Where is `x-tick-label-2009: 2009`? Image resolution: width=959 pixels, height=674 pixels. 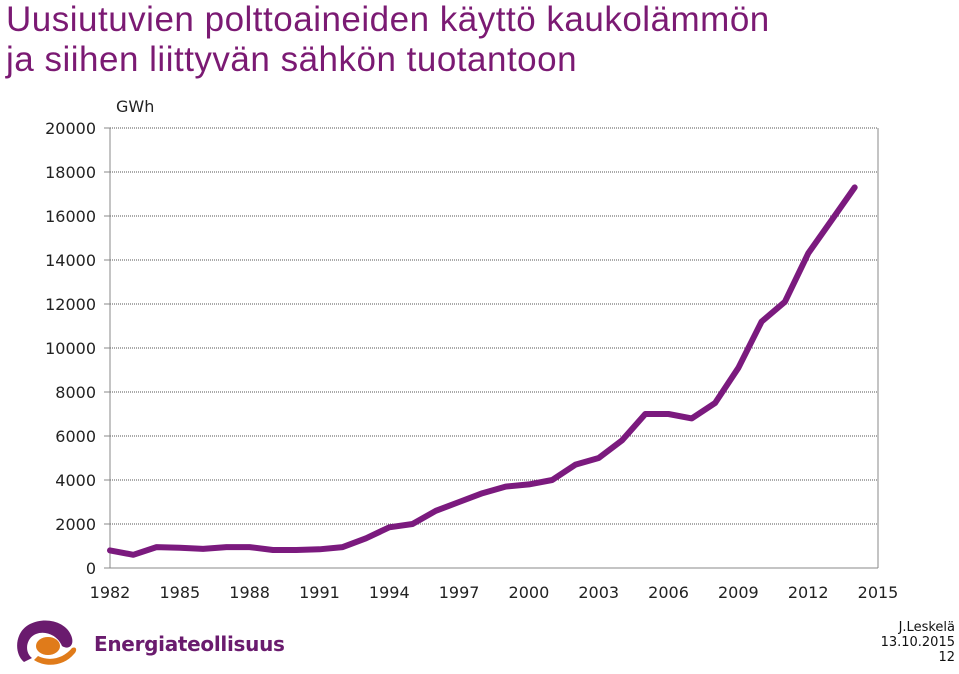 x-tick-label-2009: 2009 is located at coordinates (738, 592).